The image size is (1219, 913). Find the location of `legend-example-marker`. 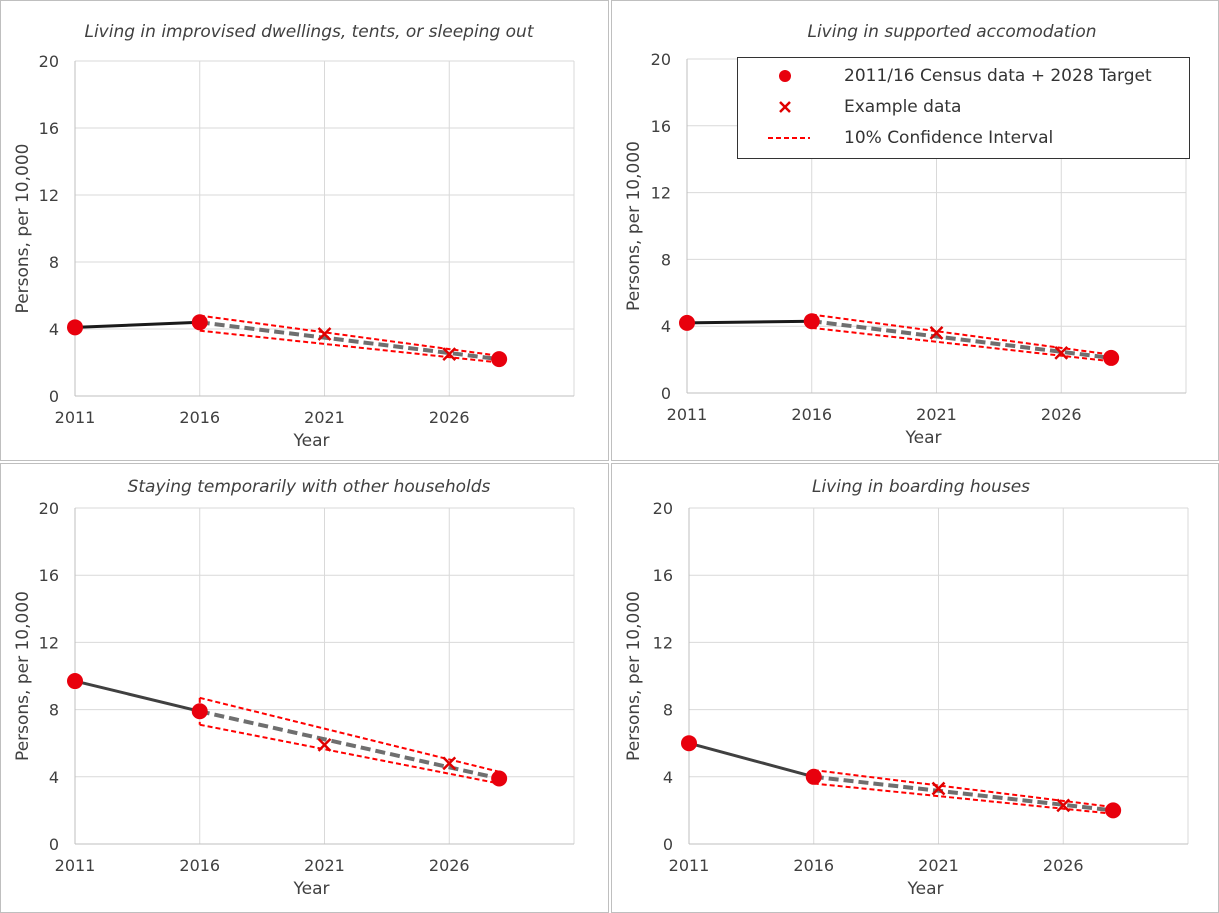

legend-example-marker is located at coordinates (785, 107).